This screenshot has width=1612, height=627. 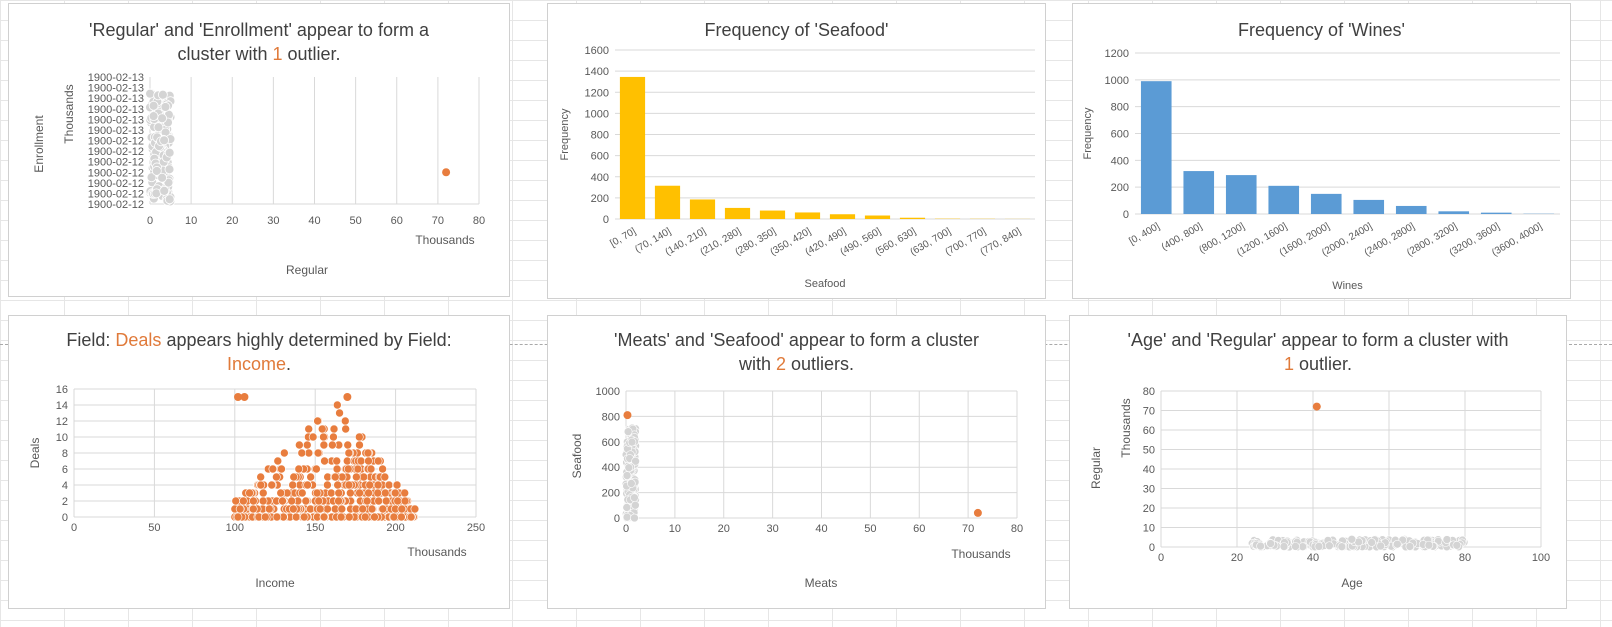 I want to click on y-tick-label: 20, so click(x=1149, y=509).